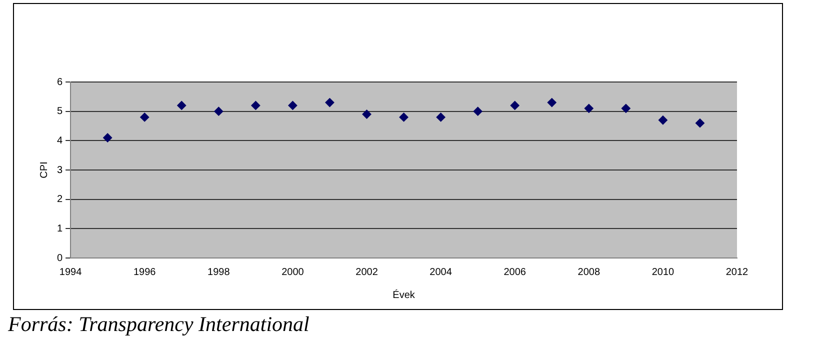  What do you see at coordinates (60, 82) in the screenshot?
I see `y-tick-label: 6` at bounding box center [60, 82].